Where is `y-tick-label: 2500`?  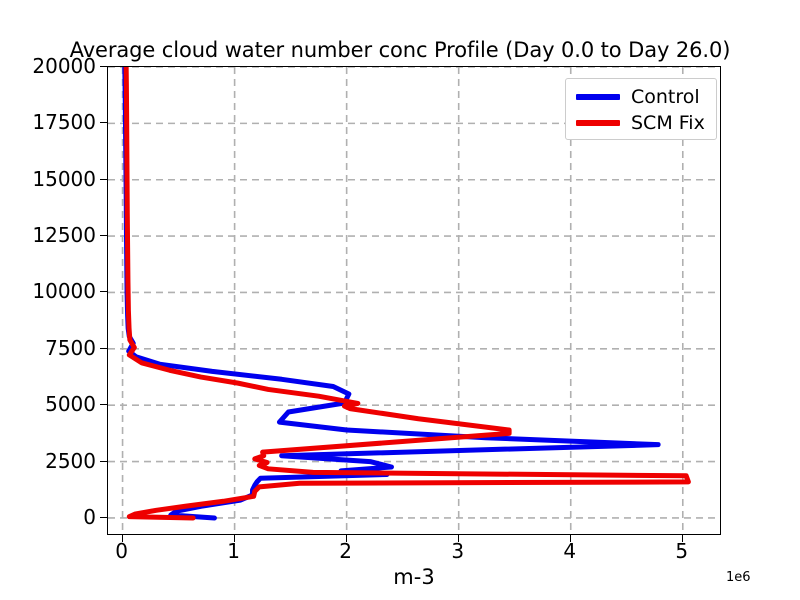
y-tick-label: 2500 is located at coordinates (70, 460).